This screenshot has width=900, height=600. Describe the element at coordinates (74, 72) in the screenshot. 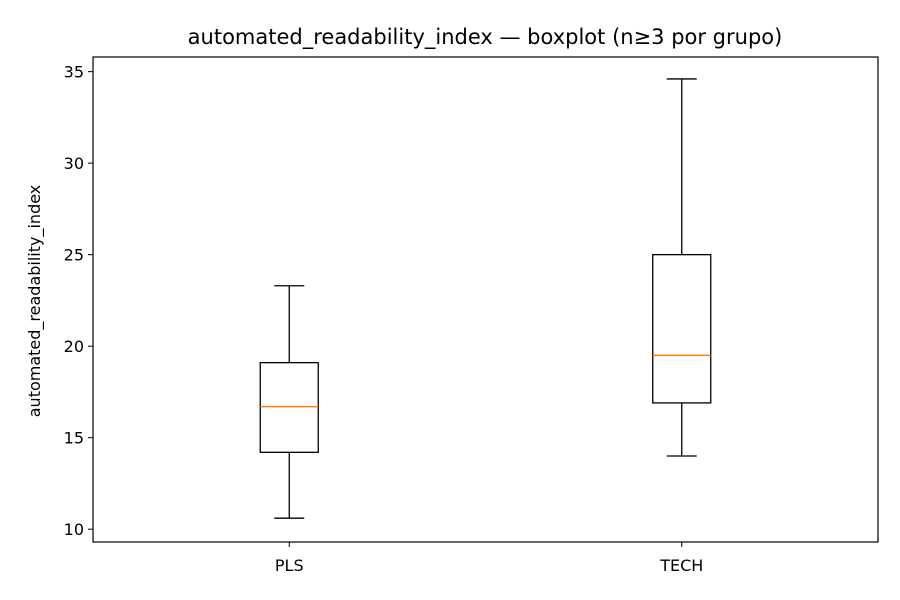

I see `y-tick-label: 35` at that location.